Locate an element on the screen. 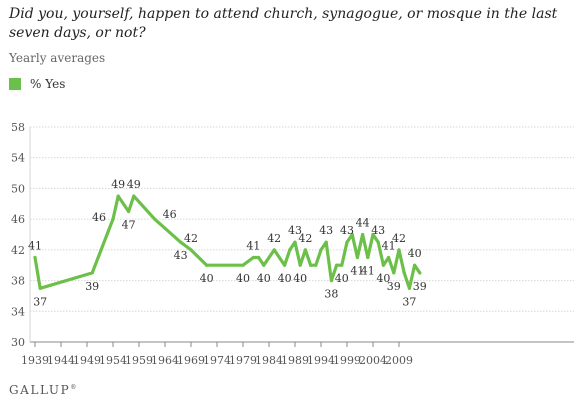  x-tick-label: 1994 is located at coordinates (321, 360).